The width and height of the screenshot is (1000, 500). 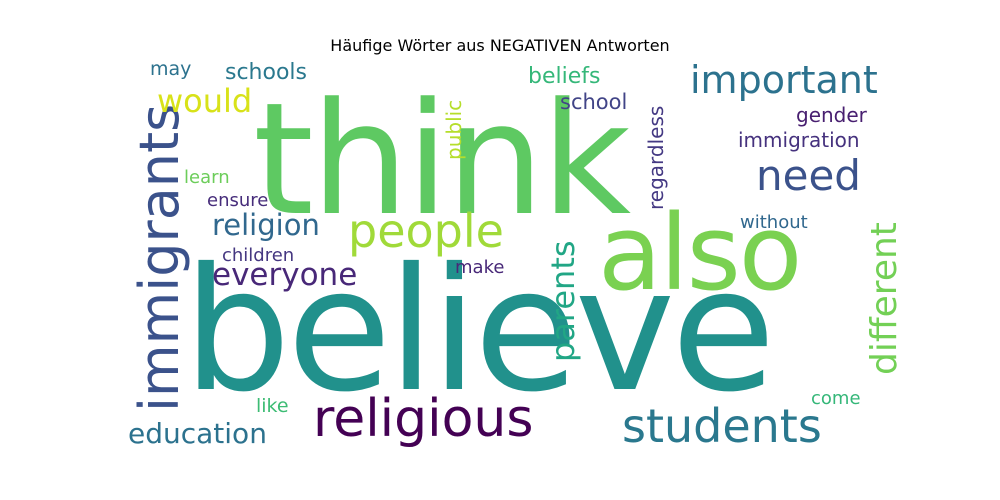 I want to click on word-like: like, so click(x=272, y=406).